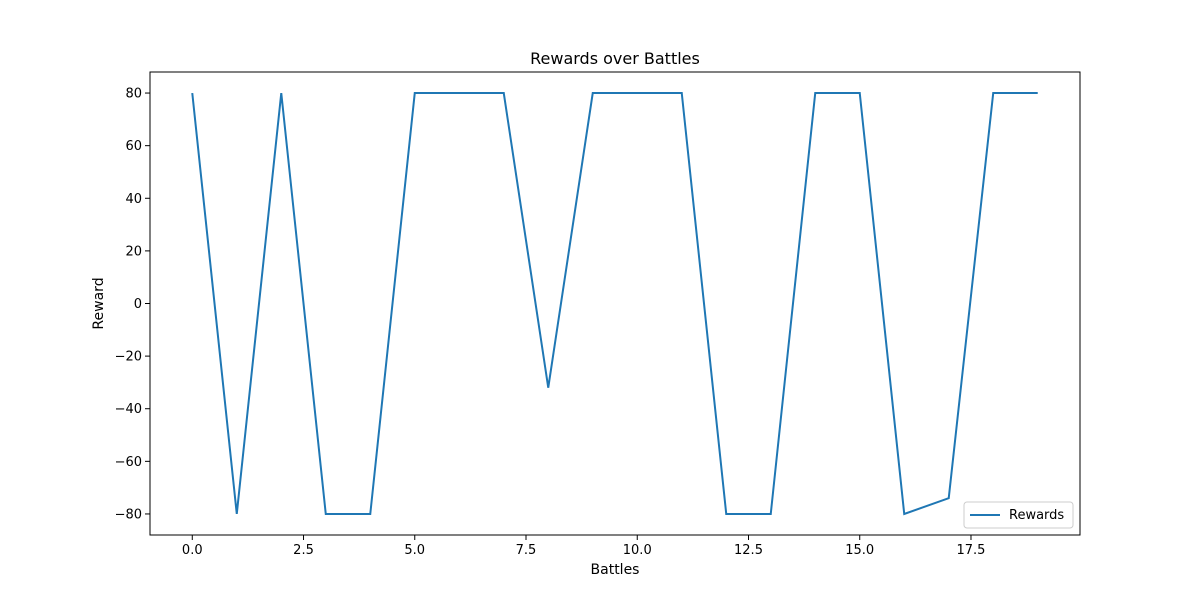  I want to click on y-tick-label: 0, so click(138, 304).